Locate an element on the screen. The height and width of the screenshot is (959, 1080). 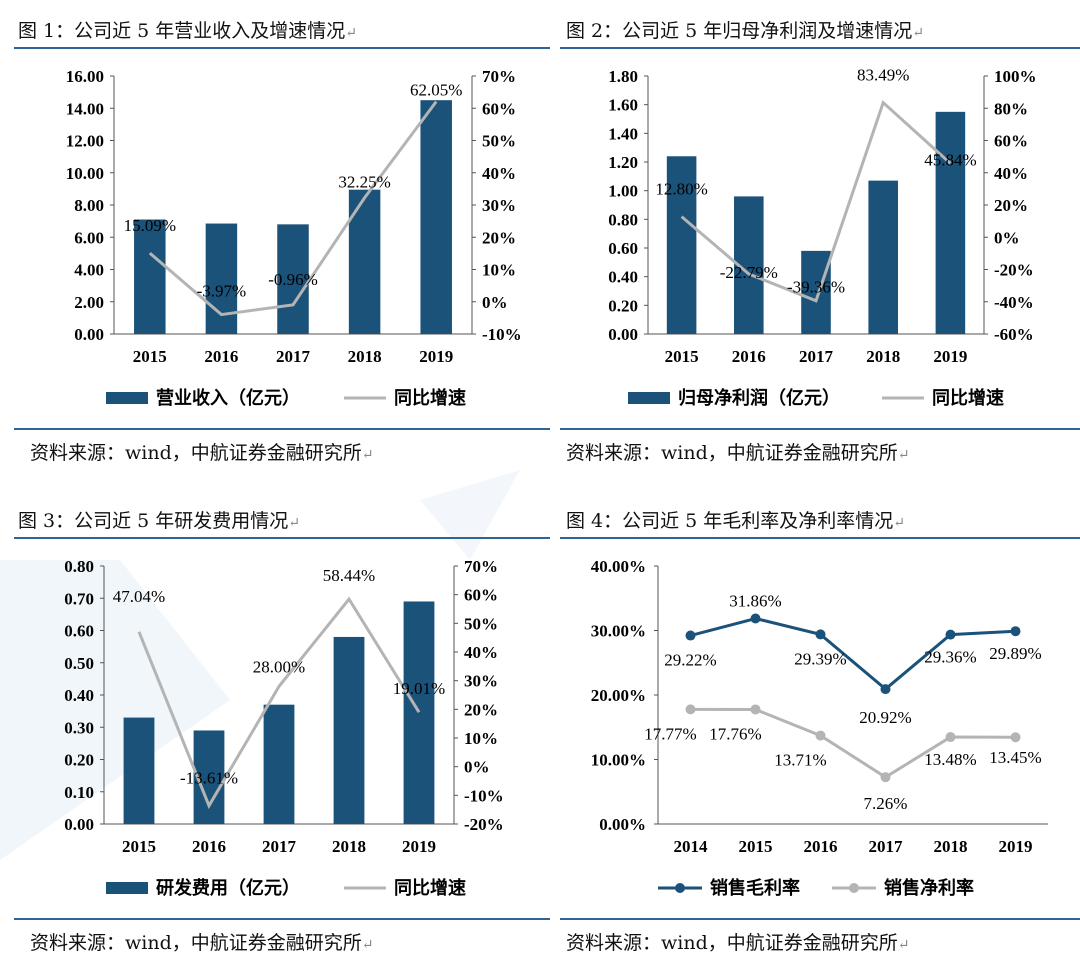
right-tick-label: 0% is located at coordinates (477, 767).